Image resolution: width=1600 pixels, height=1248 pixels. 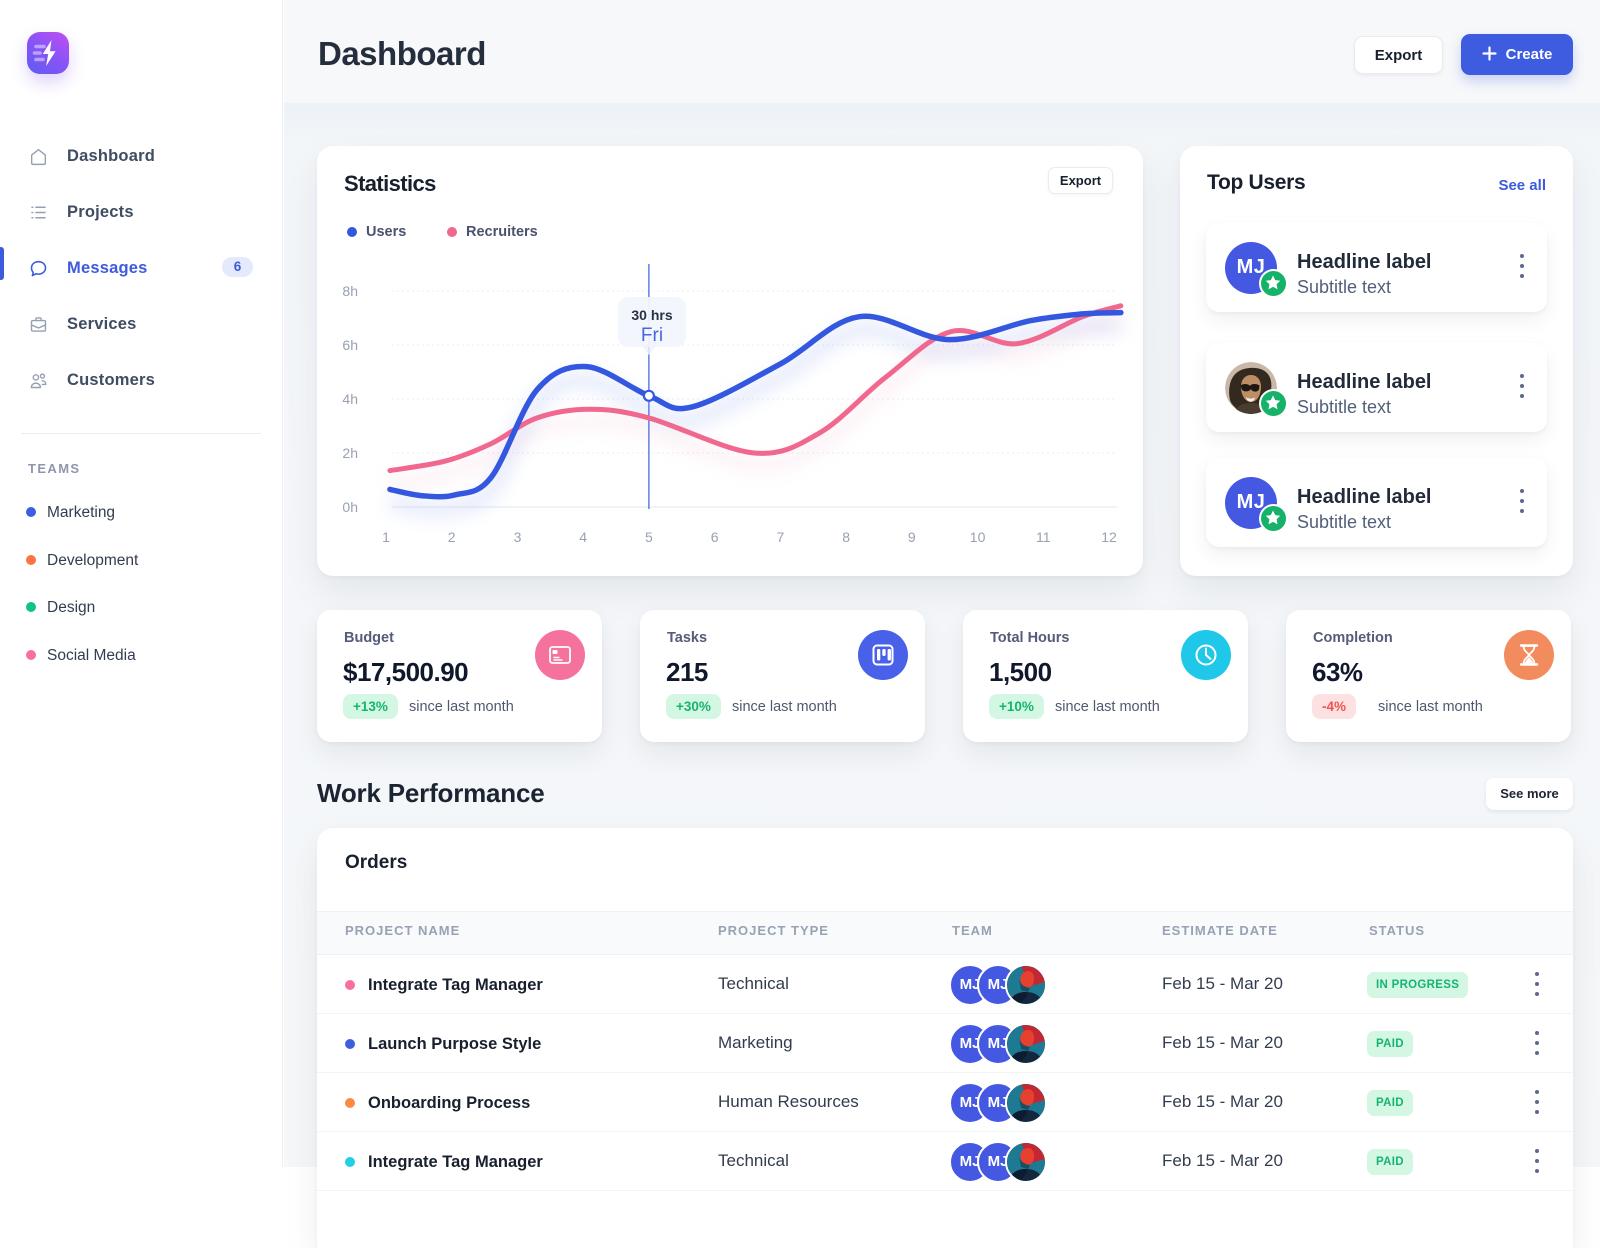 I want to click on svg-text: 4, so click(x=583, y=537).